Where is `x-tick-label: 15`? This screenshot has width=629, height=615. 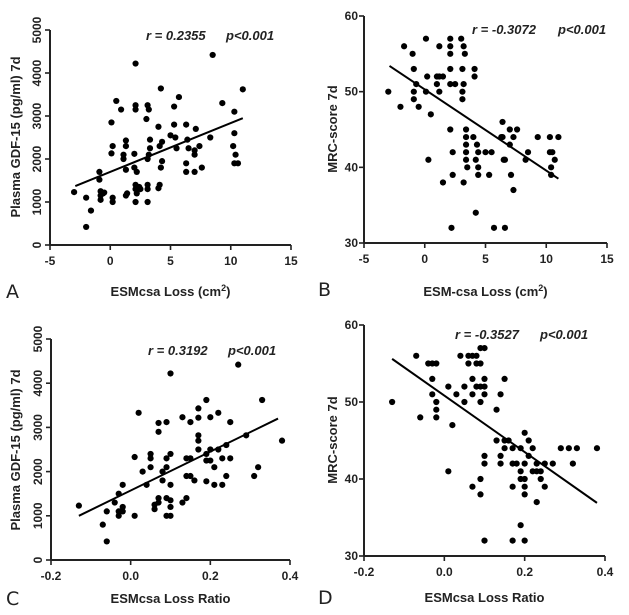 x-tick-label: 15 is located at coordinates (291, 261).